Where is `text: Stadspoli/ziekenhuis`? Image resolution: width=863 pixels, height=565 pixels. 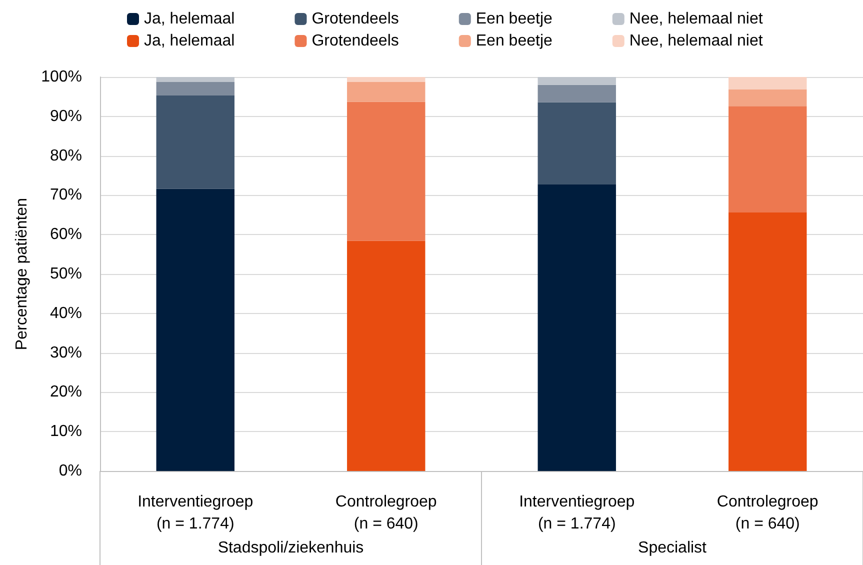 text: Stadspoli/ziekenhuis is located at coordinates (291, 548).